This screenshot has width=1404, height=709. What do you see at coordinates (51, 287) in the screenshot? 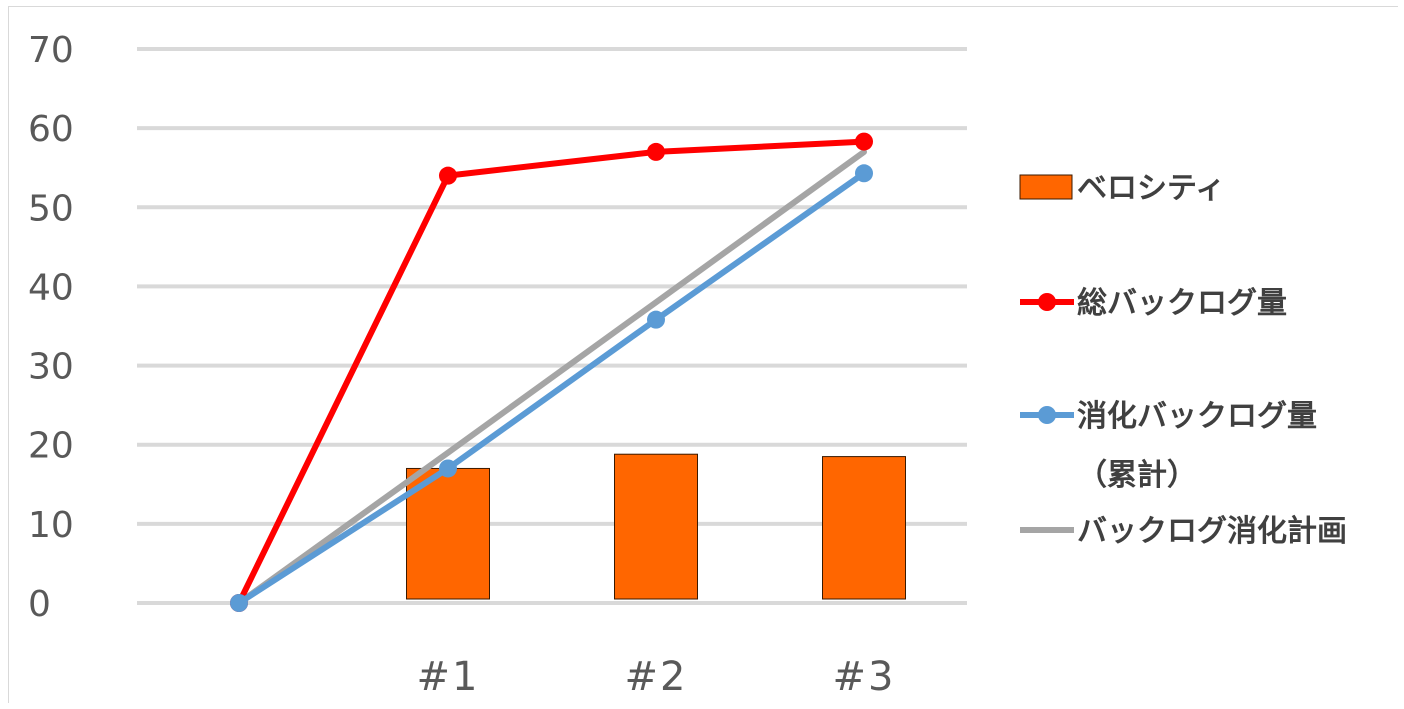
I see `y-tick-label: 40` at bounding box center [51, 287].